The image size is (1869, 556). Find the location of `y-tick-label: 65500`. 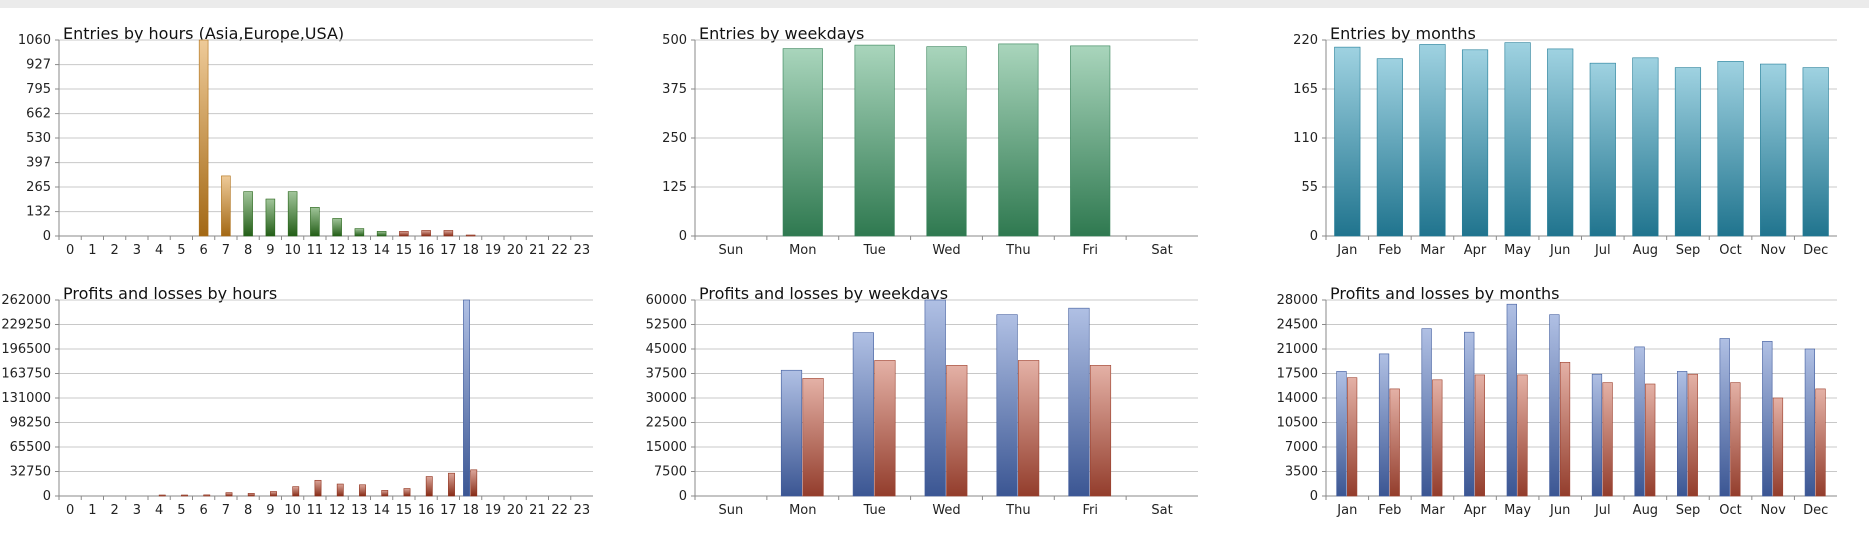

y-tick-label: 65500 is located at coordinates (30, 447).